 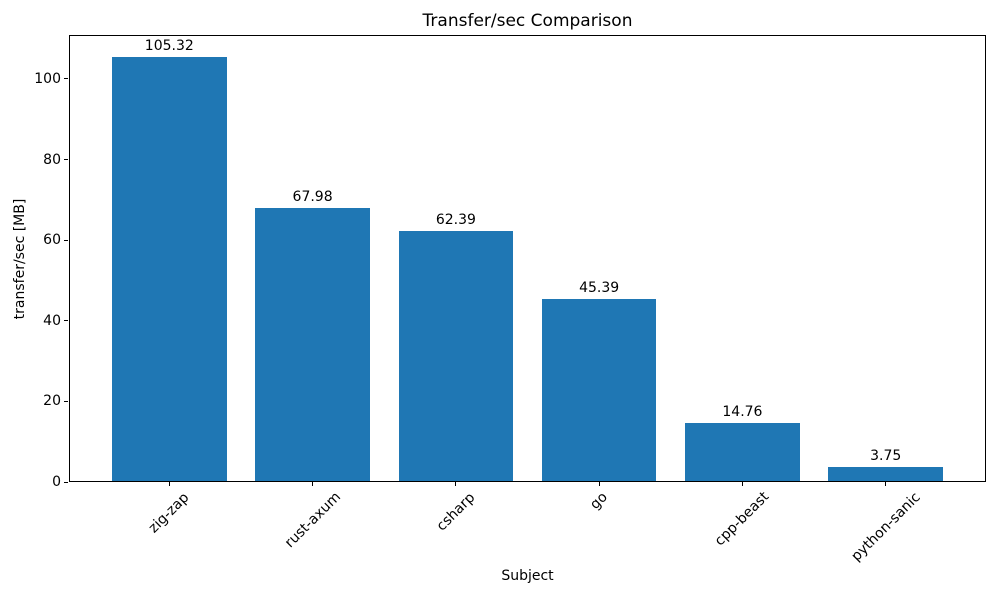 I want to click on bar-value-label: 3.75, so click(x=886, y=455).